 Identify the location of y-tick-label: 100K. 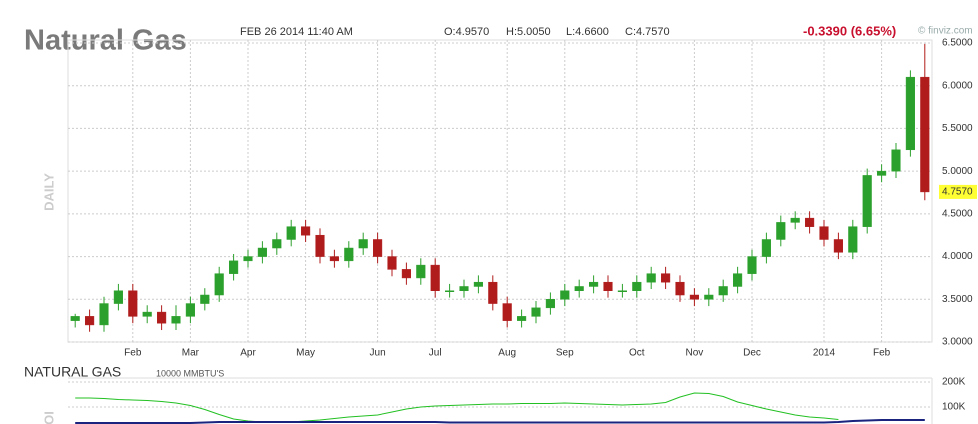
(954, 407).